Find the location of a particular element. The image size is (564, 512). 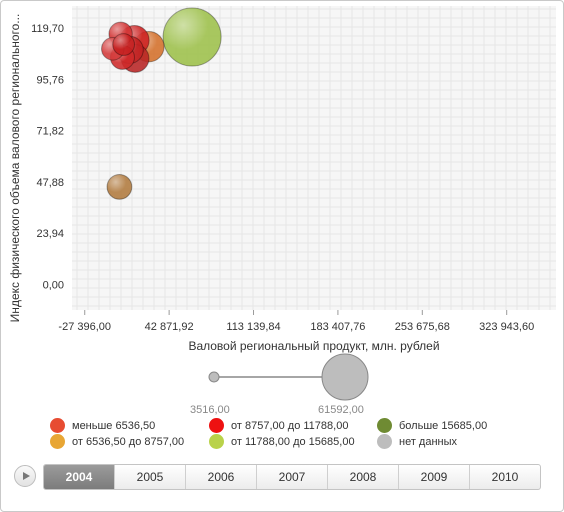

year-tab-2010: 2010 is located at coordinates (505, 477).